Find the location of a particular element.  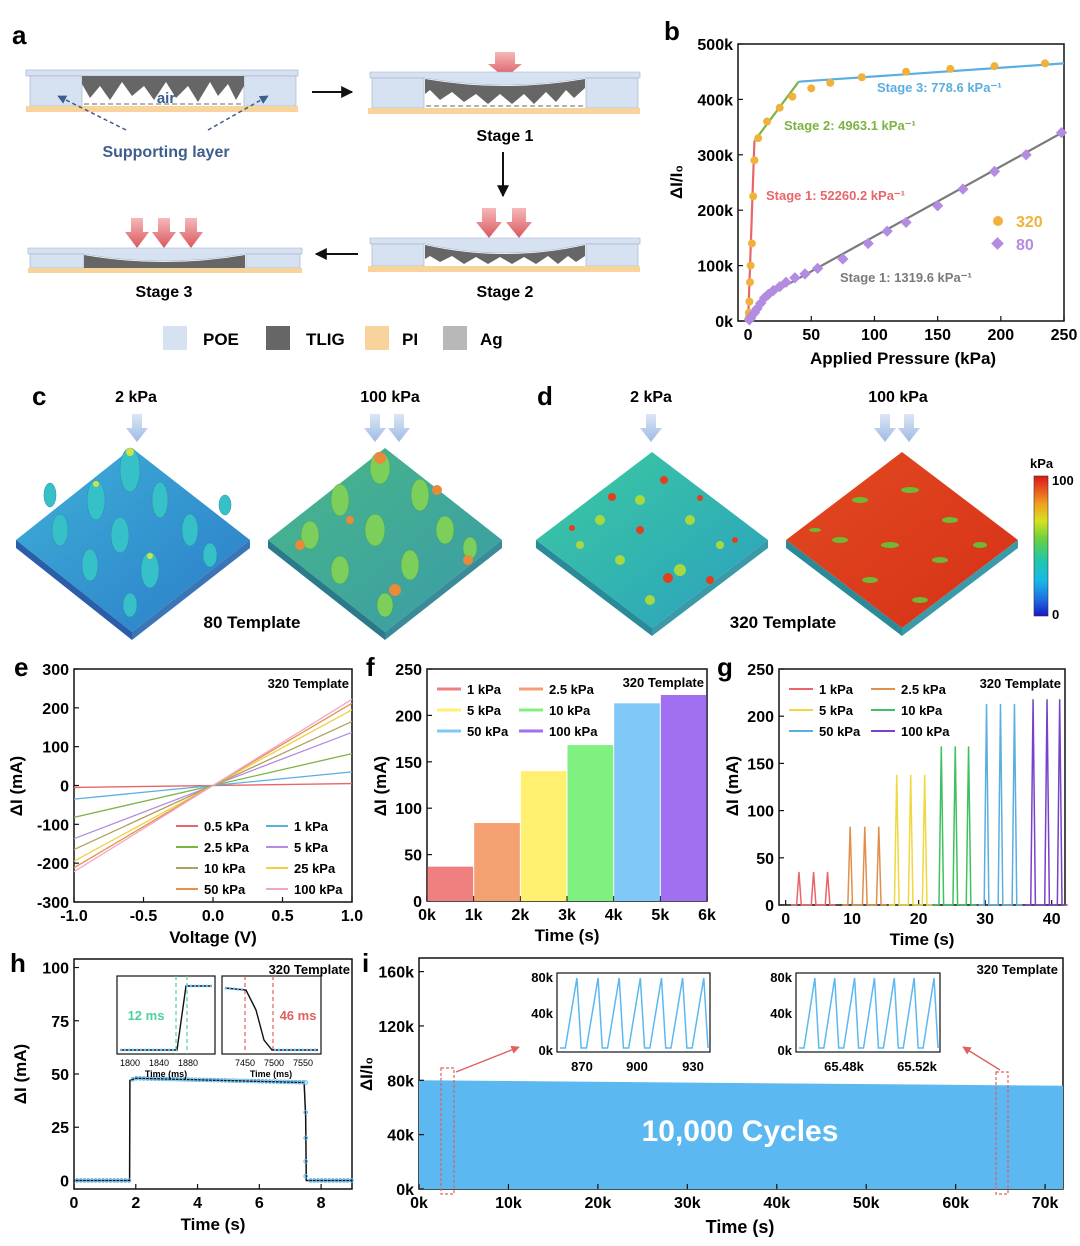

x-tick-label: 4 is located at coordinates (197, 1203).